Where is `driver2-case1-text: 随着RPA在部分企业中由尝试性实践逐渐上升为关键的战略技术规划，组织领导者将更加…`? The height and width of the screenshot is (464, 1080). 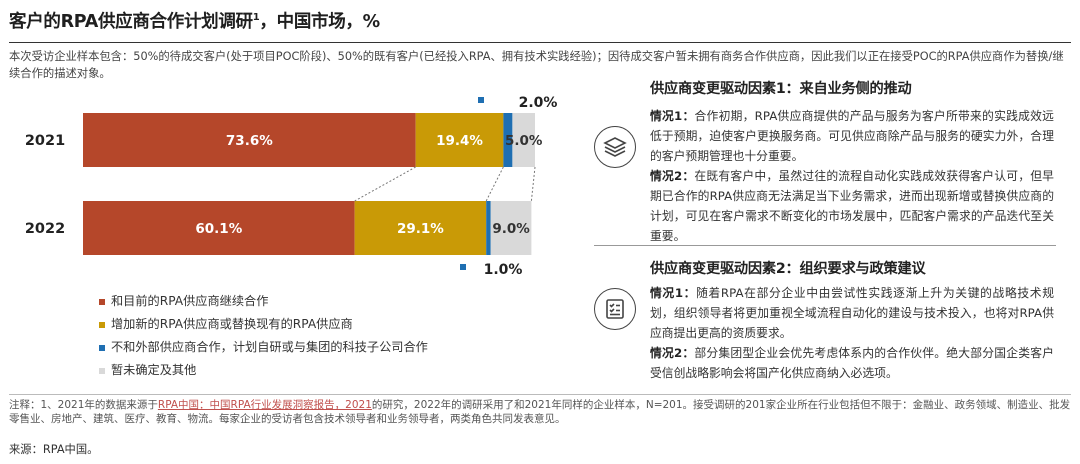 driver2-case1-text: 随着RPA在部分企业中由尝试性实践逐渐上升为关键的战略技术规划，组织领导者将更加… is located at coordinates (852, 313).